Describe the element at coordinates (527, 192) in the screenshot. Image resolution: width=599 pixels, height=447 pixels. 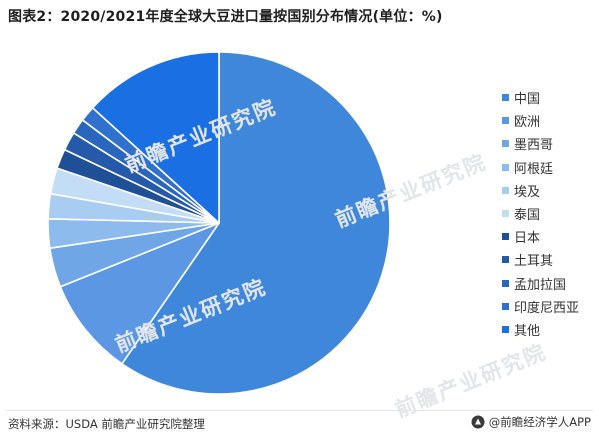
I see `legend-label-4: 埃及` at that location.